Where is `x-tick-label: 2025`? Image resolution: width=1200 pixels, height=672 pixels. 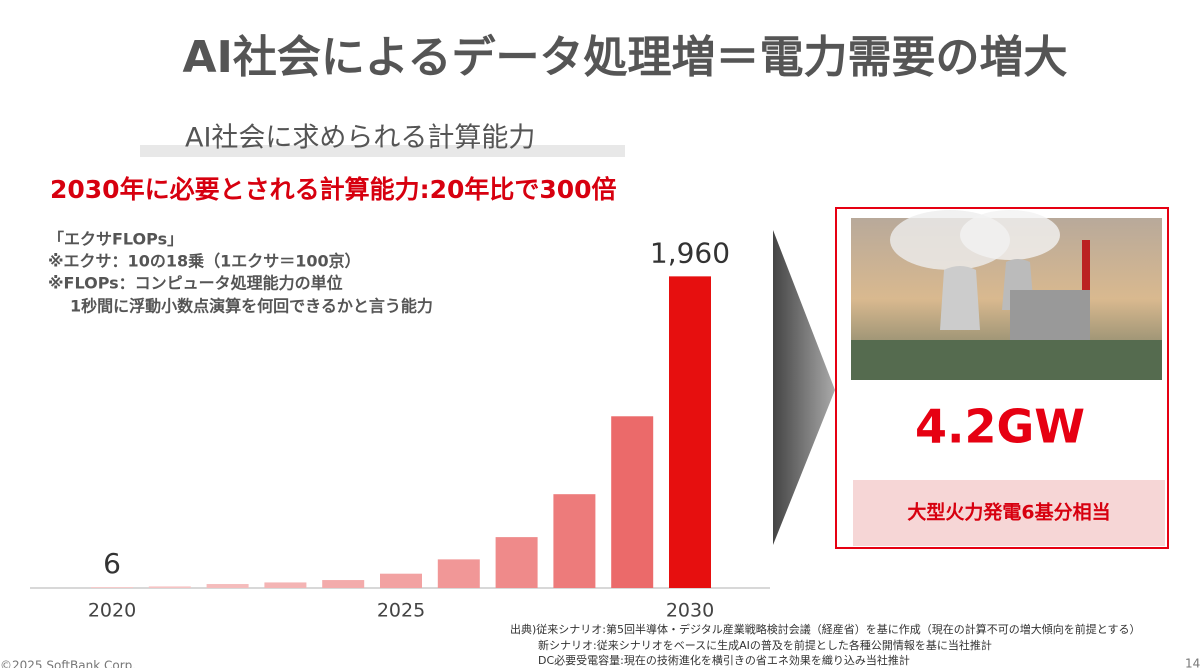
x-tick-label: 2025 is located at coordinates (401, 611).